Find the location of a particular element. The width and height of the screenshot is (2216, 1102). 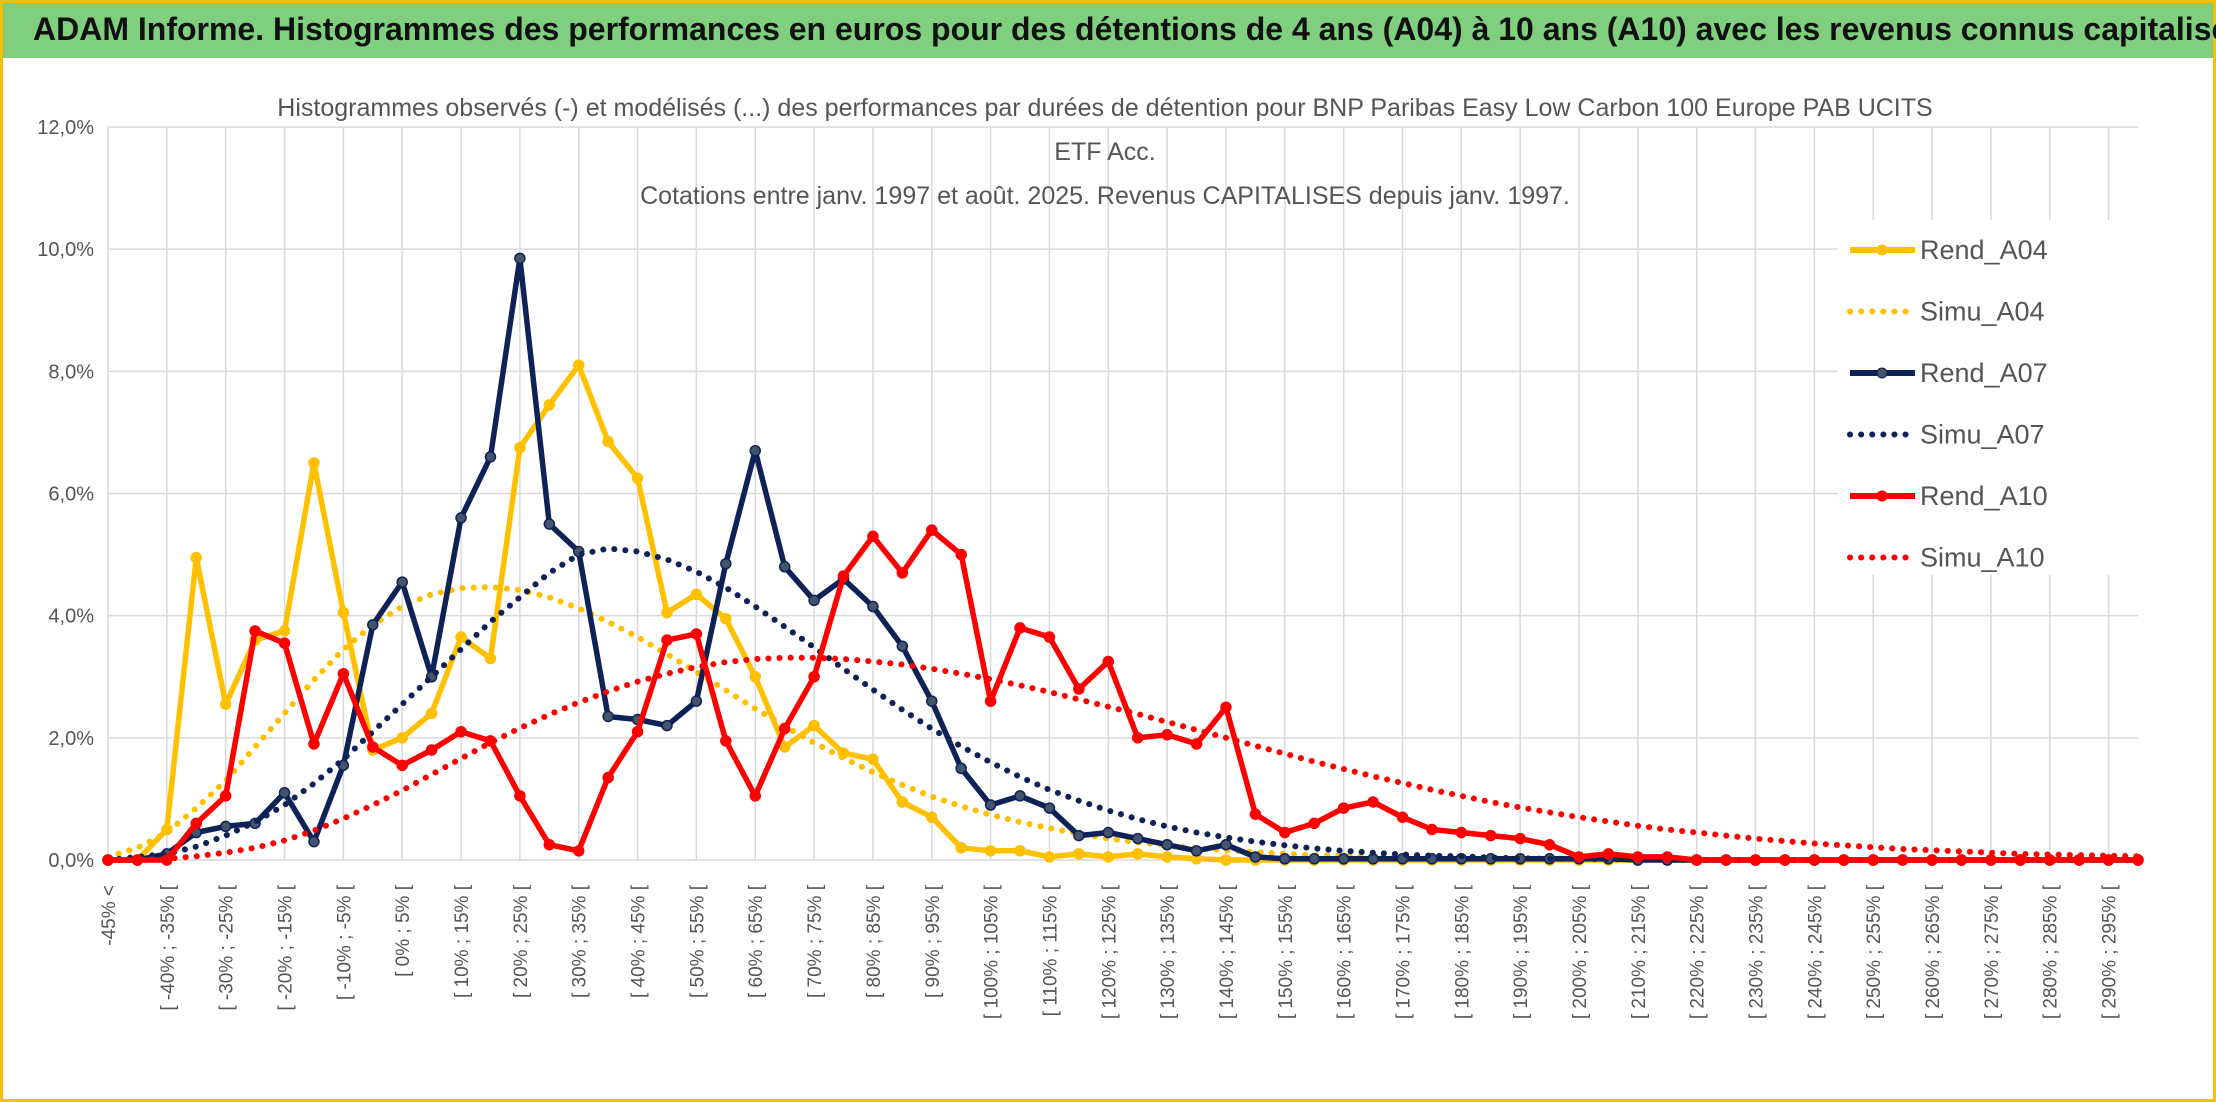

legend-label: Simu_A10 is located at coordinates (1982, 558).